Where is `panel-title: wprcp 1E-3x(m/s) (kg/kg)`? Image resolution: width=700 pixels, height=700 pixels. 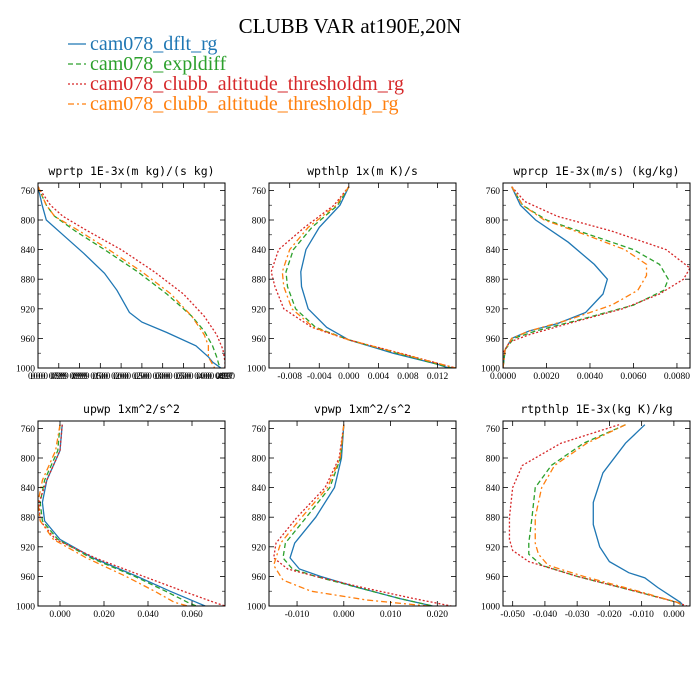 panel-title: wprcp 1E-3x(m/s) (kg/kg) is located at coordinates (596, 171).